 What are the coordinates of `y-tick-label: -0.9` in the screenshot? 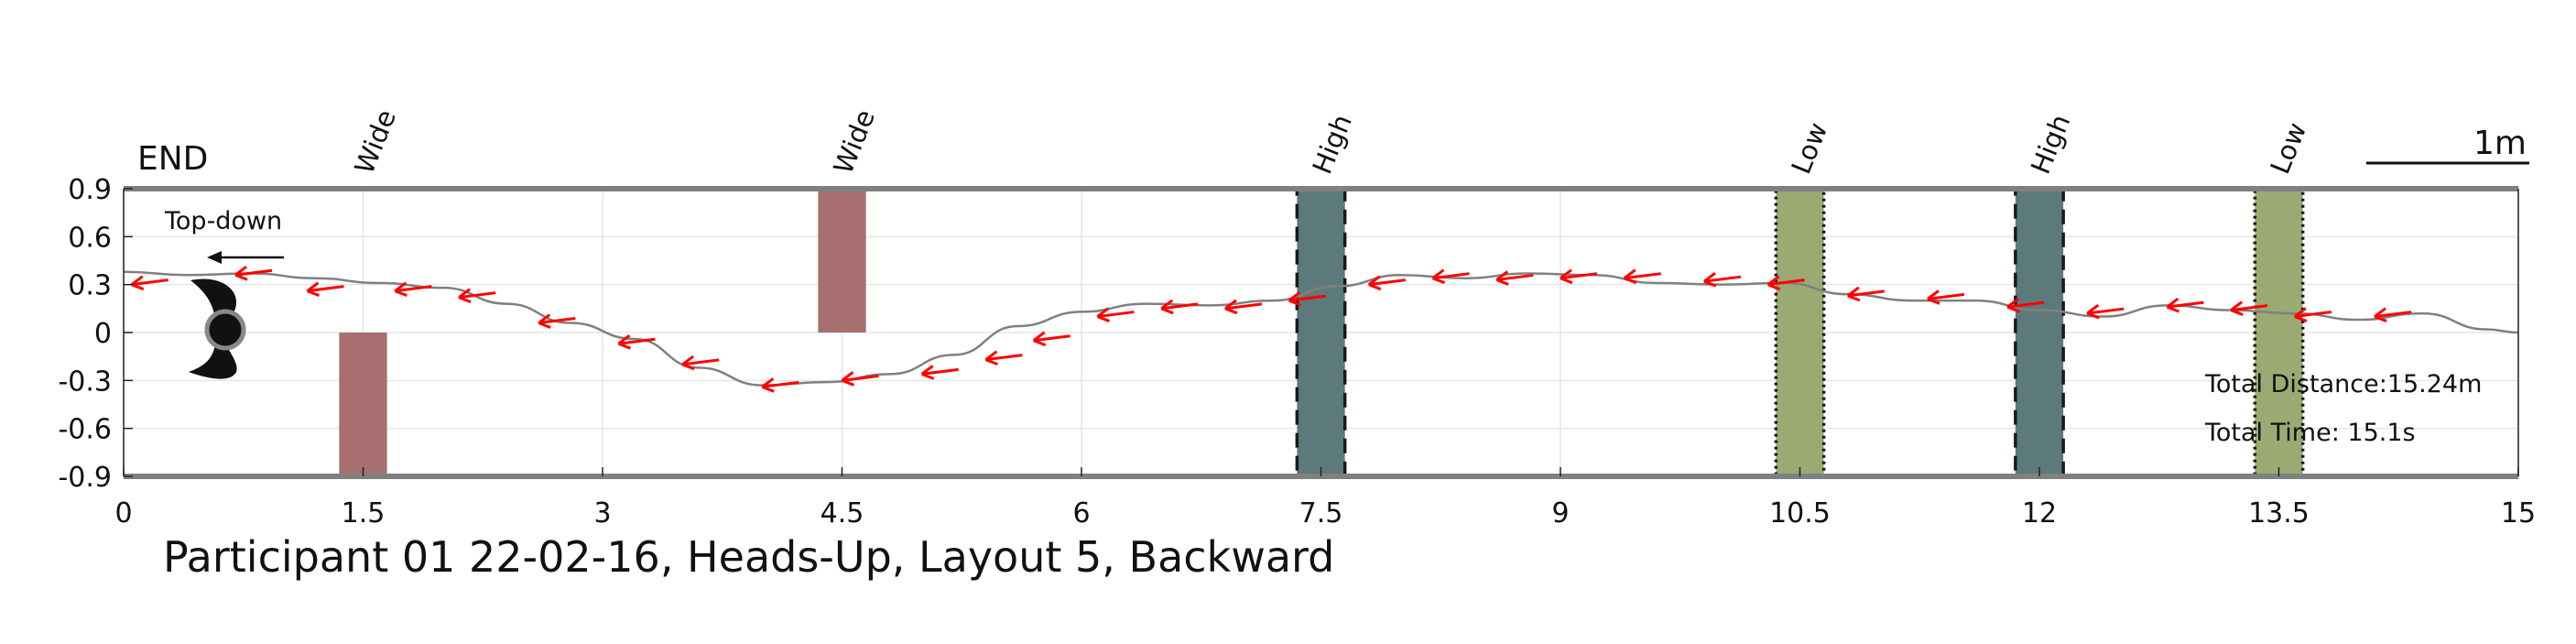 It's located at (85, 478).